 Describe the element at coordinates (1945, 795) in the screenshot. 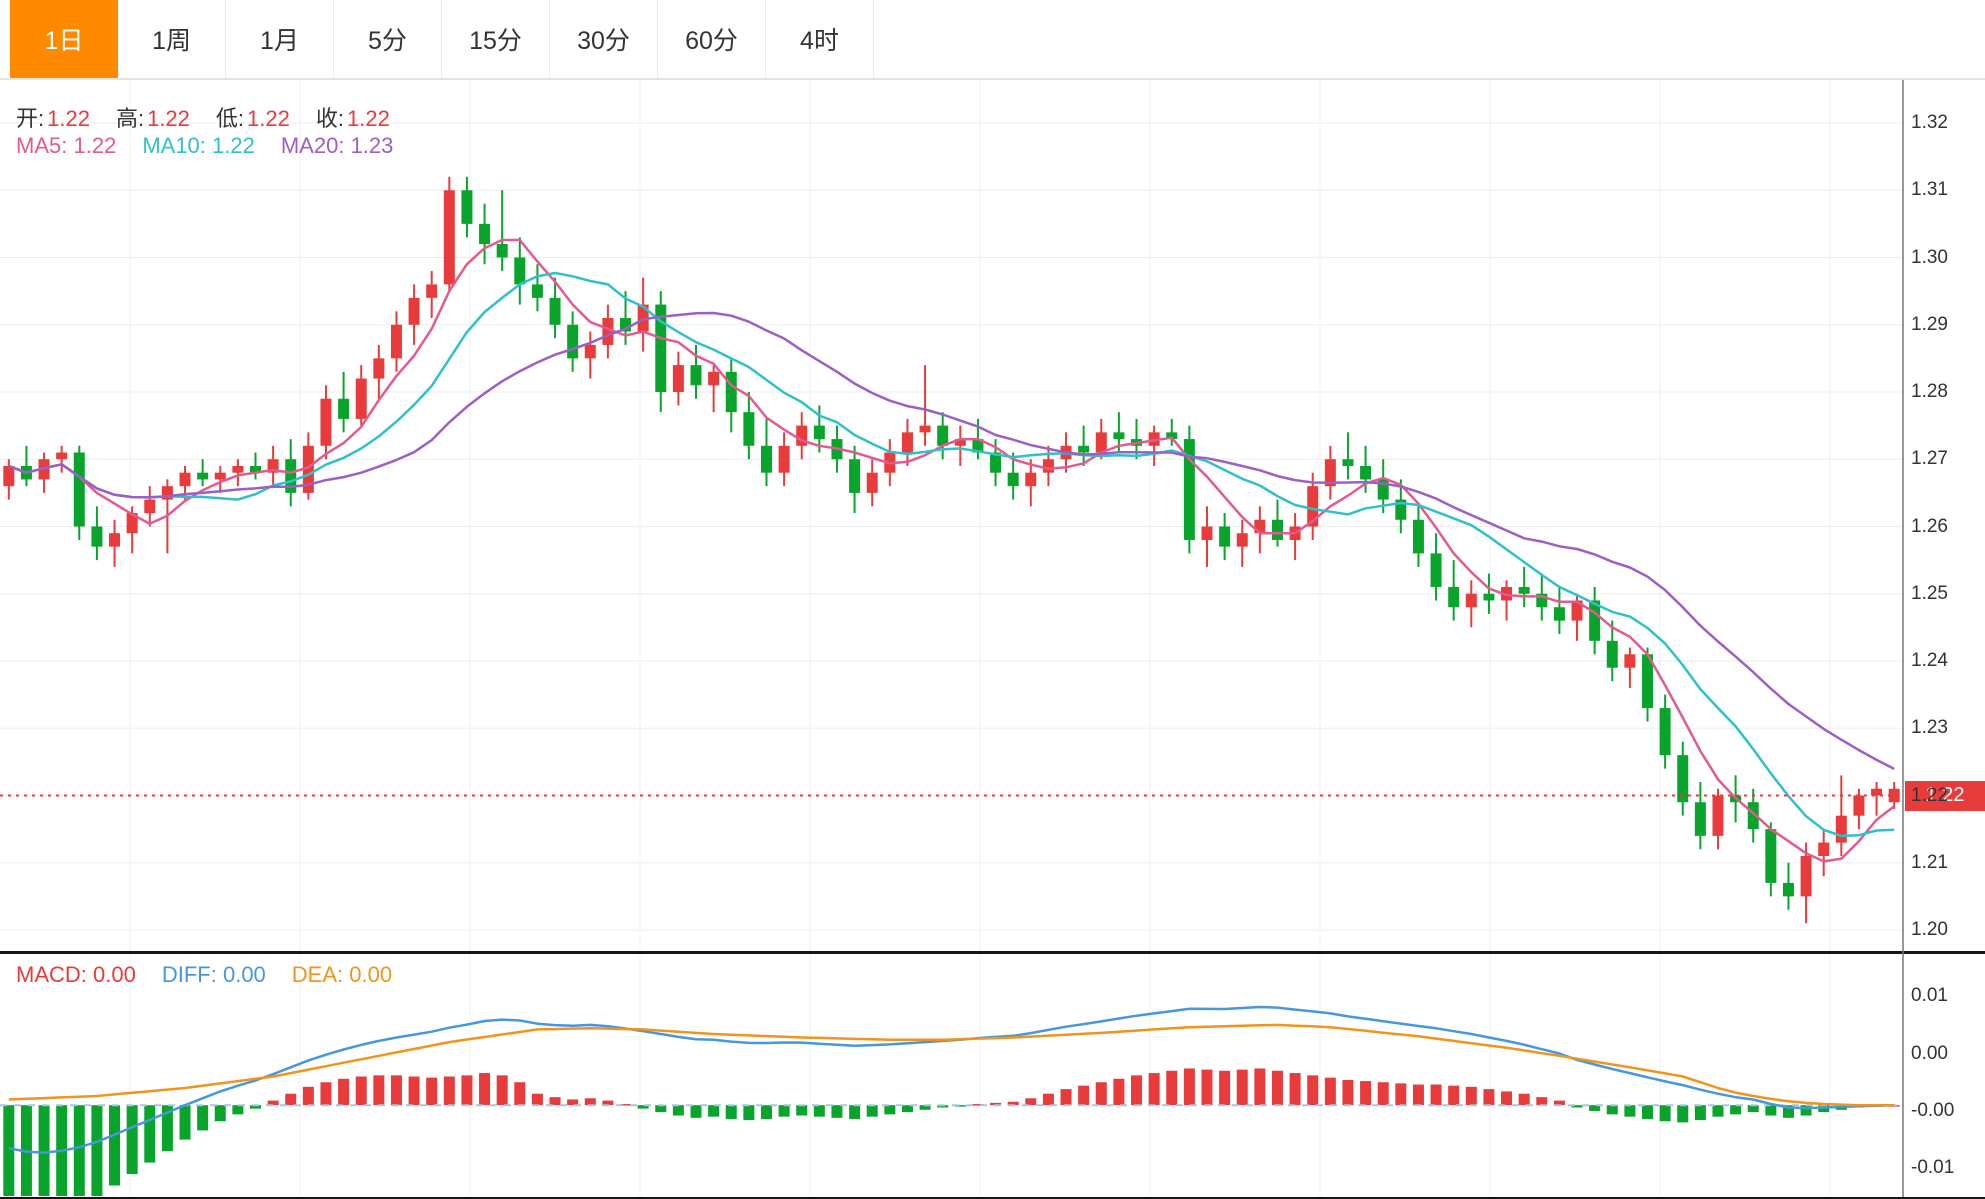

I see `current-price-badge: 1.22` at that location.